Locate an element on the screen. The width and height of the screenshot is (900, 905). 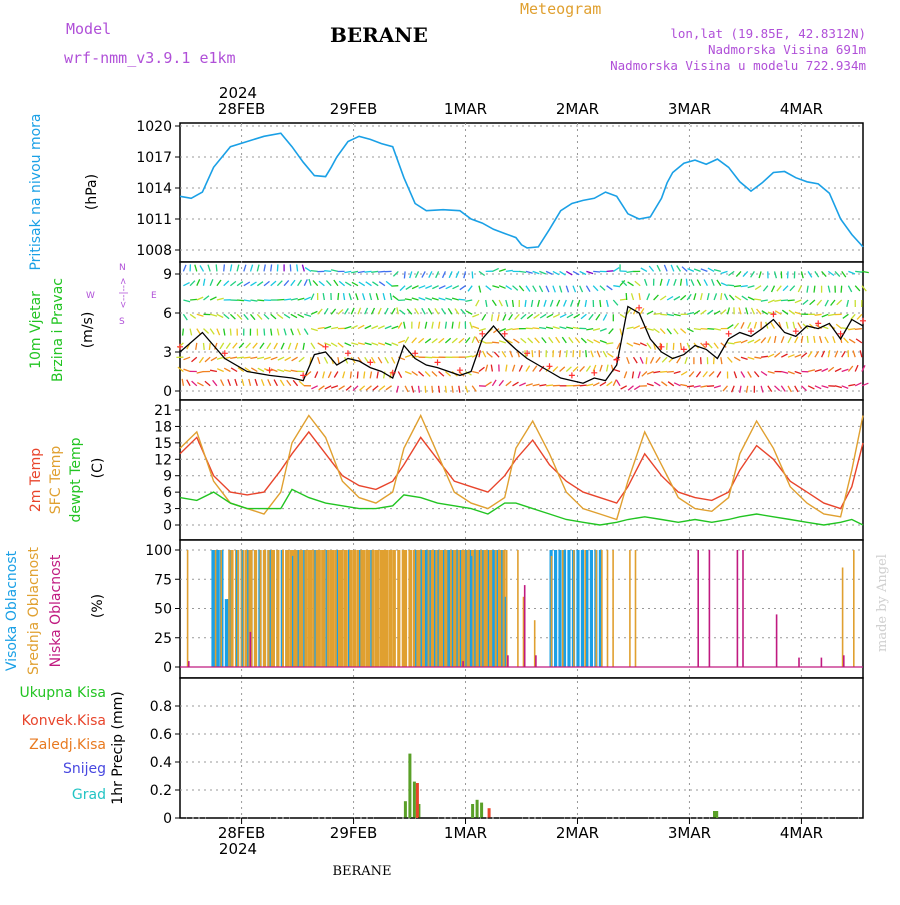
precip-unit-label: 1hr Precip (mm) is located at coordinates (118, 747).